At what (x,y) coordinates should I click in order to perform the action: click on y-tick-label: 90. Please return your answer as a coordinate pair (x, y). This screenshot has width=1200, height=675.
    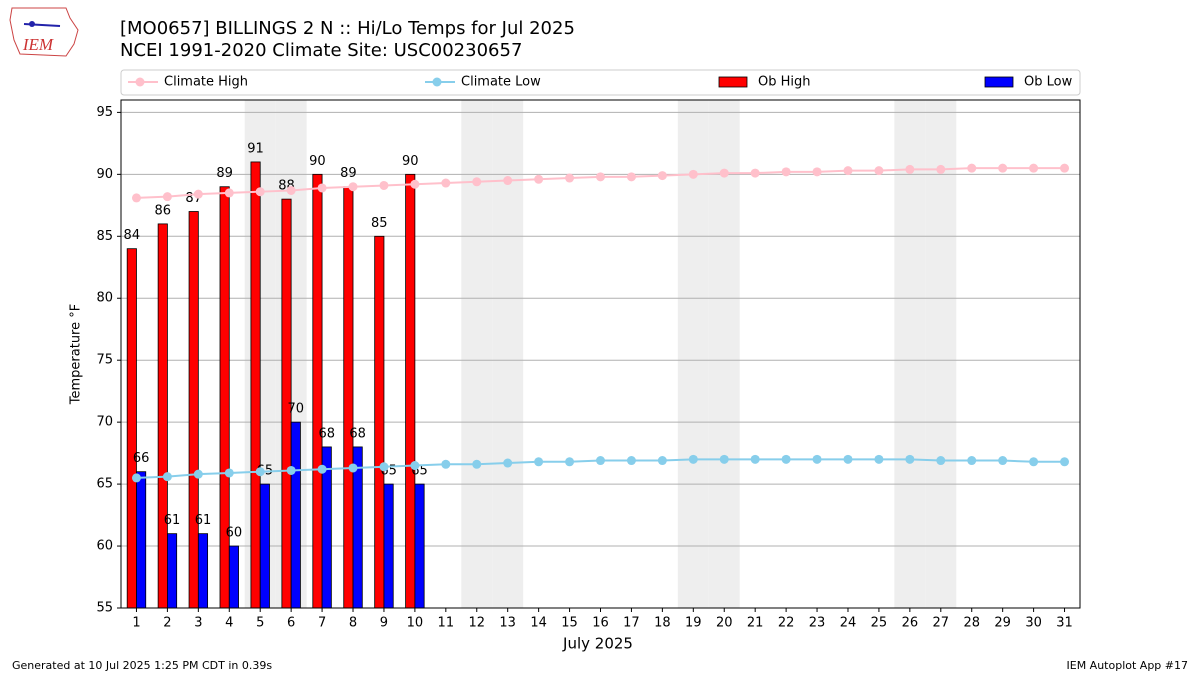
    Looking at the image, I should click on (104, 174).